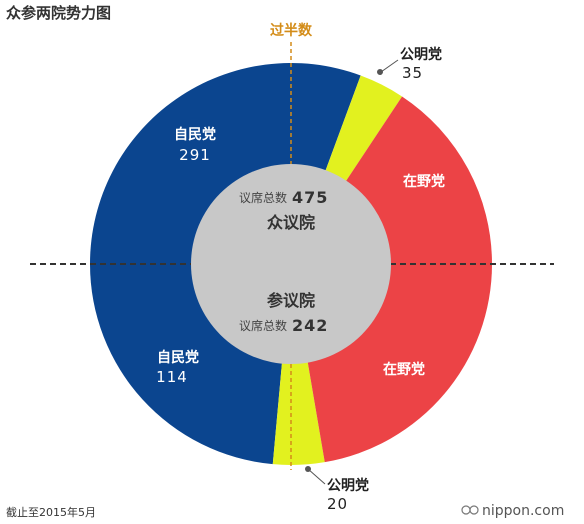  Describe the element at coordinates (298, 364) in the screenshot. I see `upper-komeito-slice` at that location.